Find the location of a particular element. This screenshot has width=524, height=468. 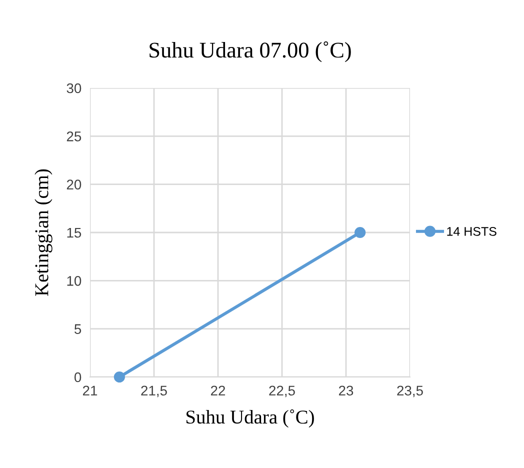

x-tick-label: 23,5 is located at coordinates (410, 392).